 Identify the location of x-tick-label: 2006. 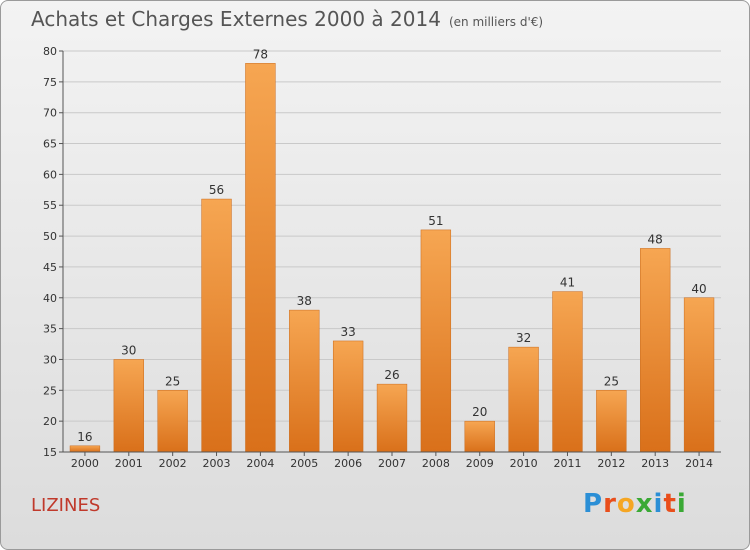
(348, 463).